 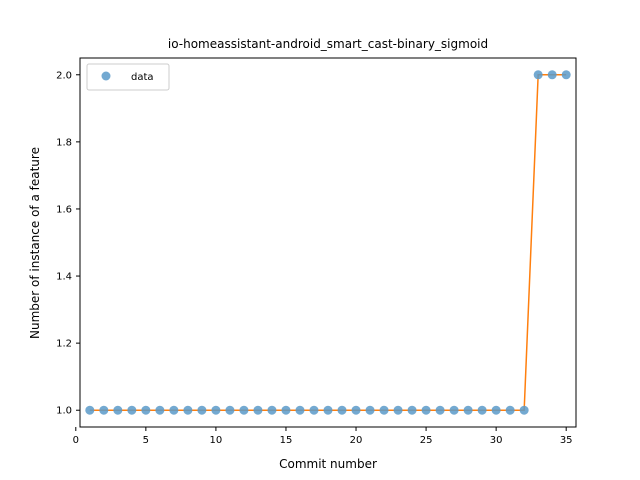 I want to click on legend-box, so click(x=128, y=77).